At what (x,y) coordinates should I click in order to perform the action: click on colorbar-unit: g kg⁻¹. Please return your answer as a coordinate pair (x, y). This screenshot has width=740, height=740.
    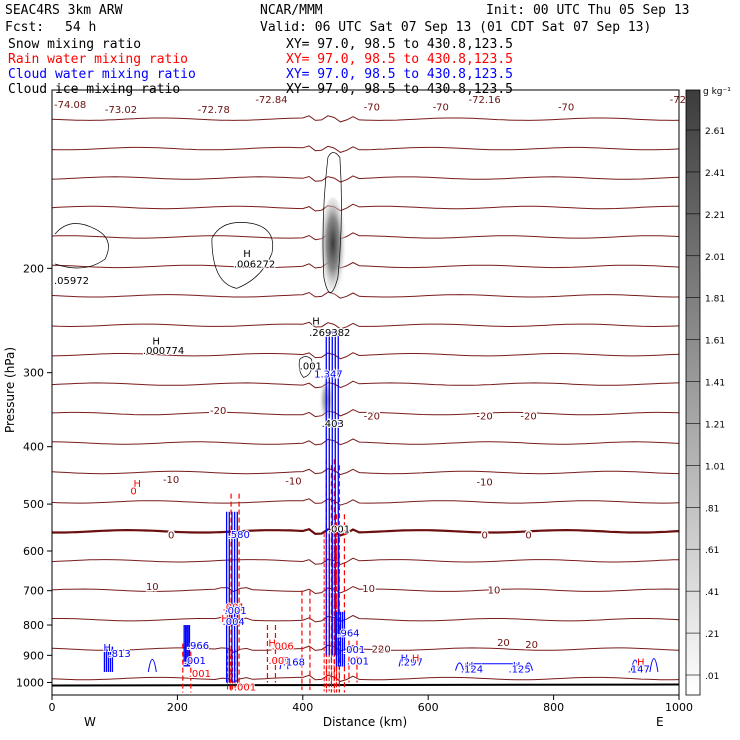
    Looking at the image, I should click on (717, 92).